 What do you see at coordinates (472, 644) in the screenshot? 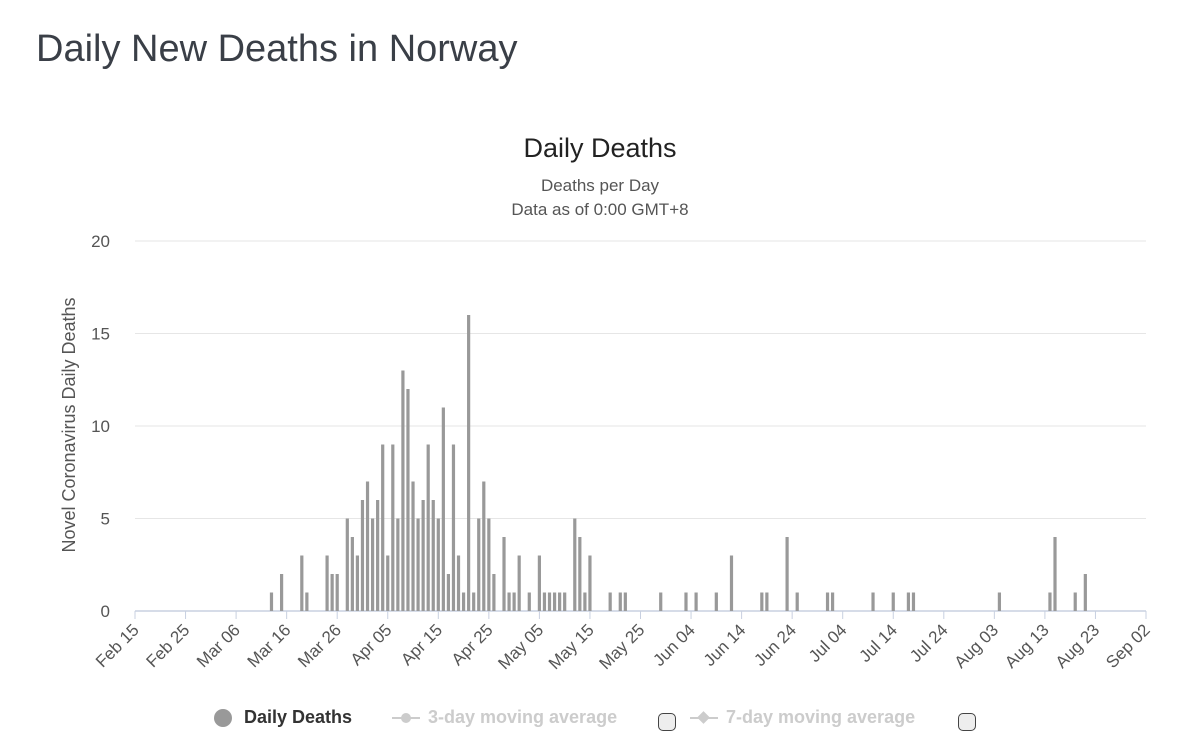
I see `x-tick-label: Apr 25` at bounding box center [472, 644].